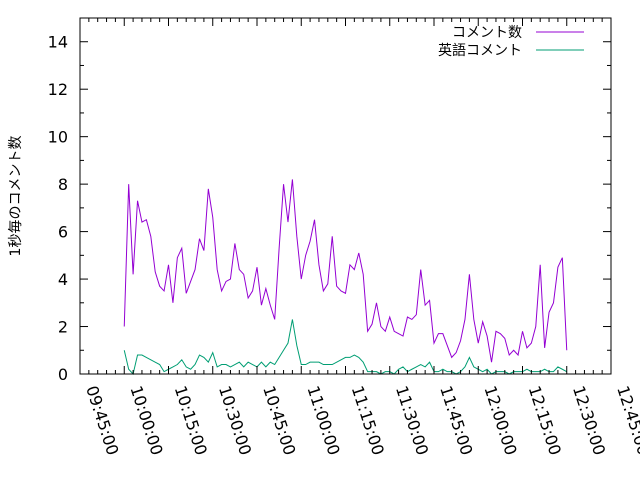 This screenshot has height=480, width=640. I want to click on x-tick-label: 11:45:00, so click(456, 420).